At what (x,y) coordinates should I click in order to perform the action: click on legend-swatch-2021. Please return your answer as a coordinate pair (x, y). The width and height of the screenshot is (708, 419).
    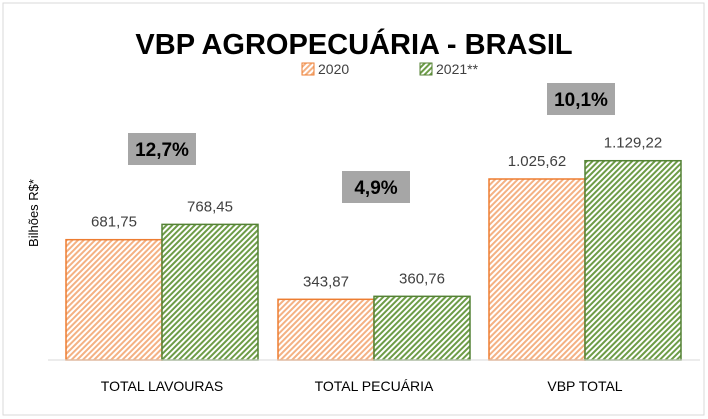
    Looking at the image, I should click on (426, 69).